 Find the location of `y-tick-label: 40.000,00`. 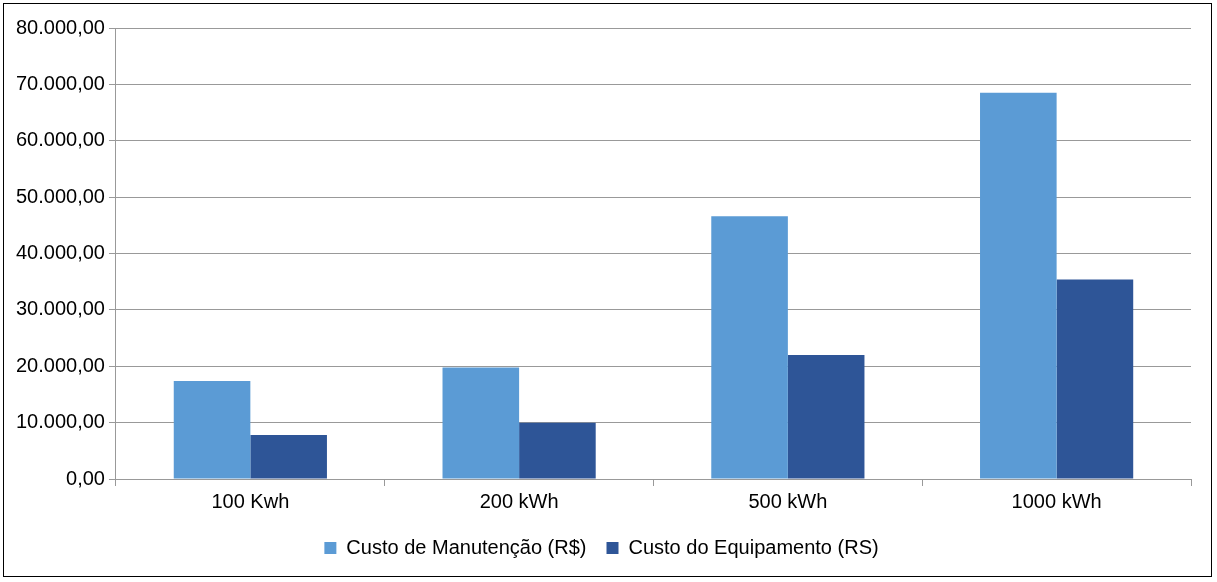

y-tick-label: 40.000,00 is located at coordinates (60, 252).